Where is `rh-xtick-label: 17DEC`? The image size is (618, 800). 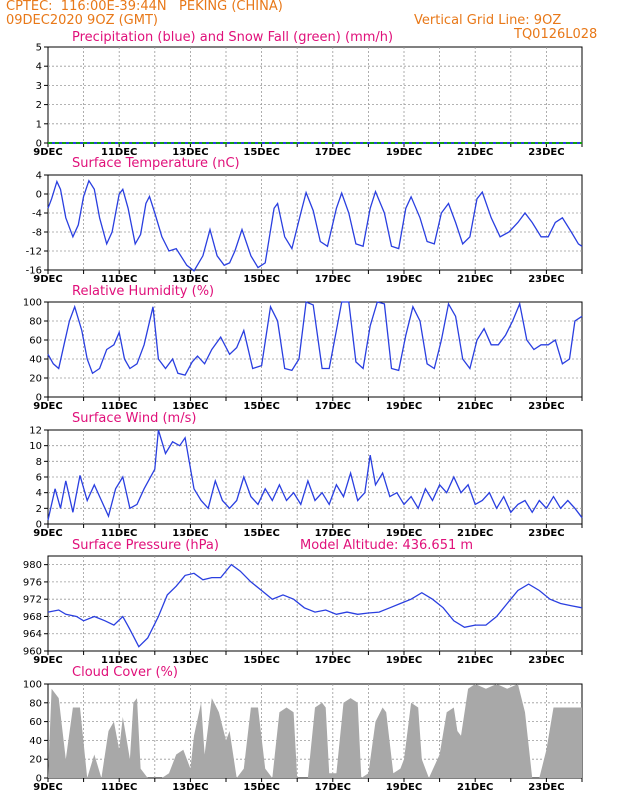 rh-xtick-label: 17DEC is located at coordinates (333, 406).